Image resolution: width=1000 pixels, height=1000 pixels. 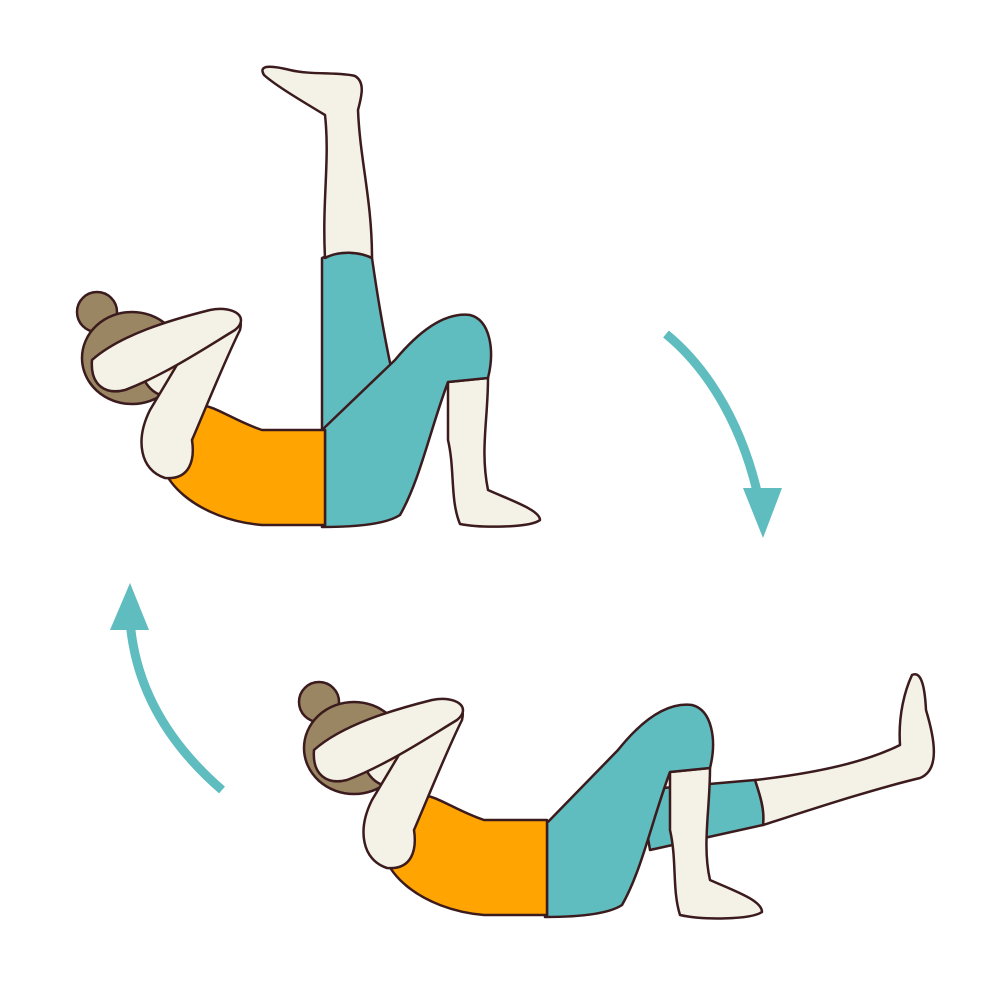 What do you see at coordinates (317, 162) in the screenshot?
I see `raised-calf` at bounding box center [317, 162].